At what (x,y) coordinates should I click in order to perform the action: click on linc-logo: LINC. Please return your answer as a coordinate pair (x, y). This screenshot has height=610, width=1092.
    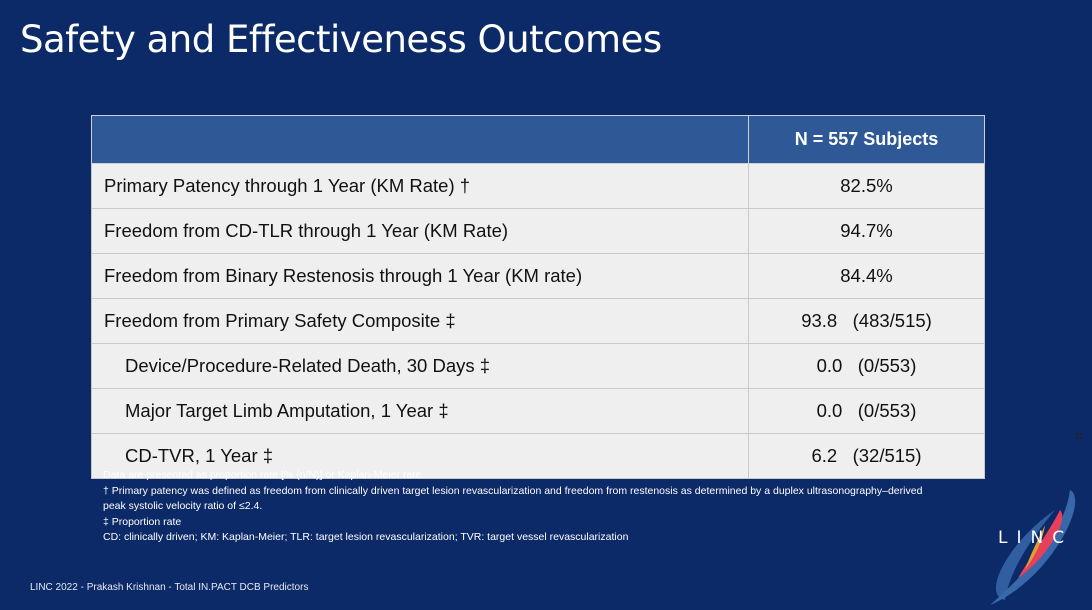
    Looking at the image, I should click on (1033, 547).